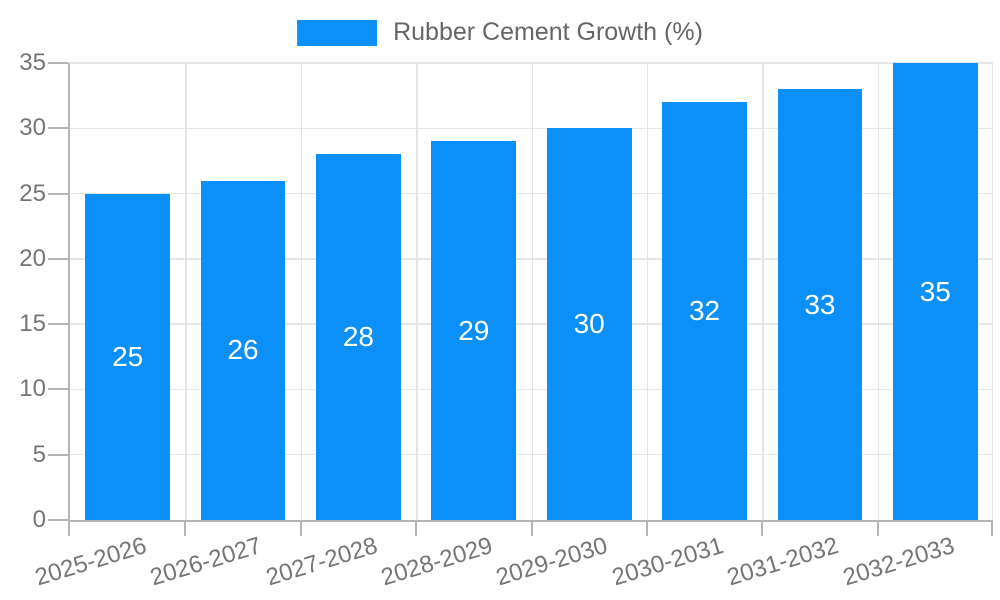 This screenshot has height=600, width=1000. What do you see at coordinates (337, 32) in the screenshot?
I see `legend-swatch-icon` at bounding box center [337, 32].